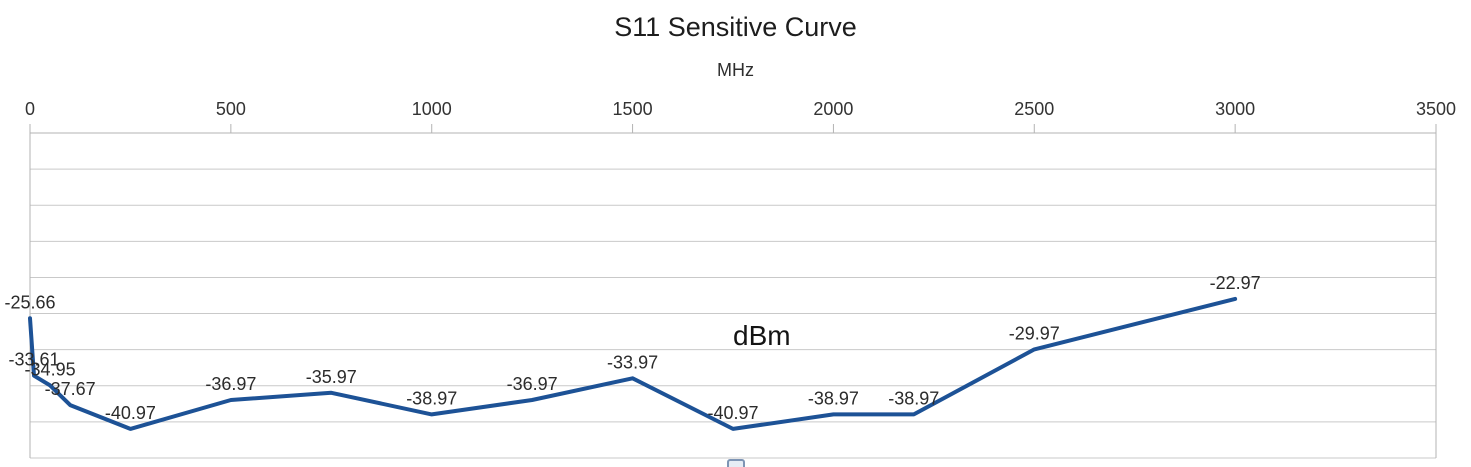  I want to click on data-point-label: -22.97, so click(1235, 283).